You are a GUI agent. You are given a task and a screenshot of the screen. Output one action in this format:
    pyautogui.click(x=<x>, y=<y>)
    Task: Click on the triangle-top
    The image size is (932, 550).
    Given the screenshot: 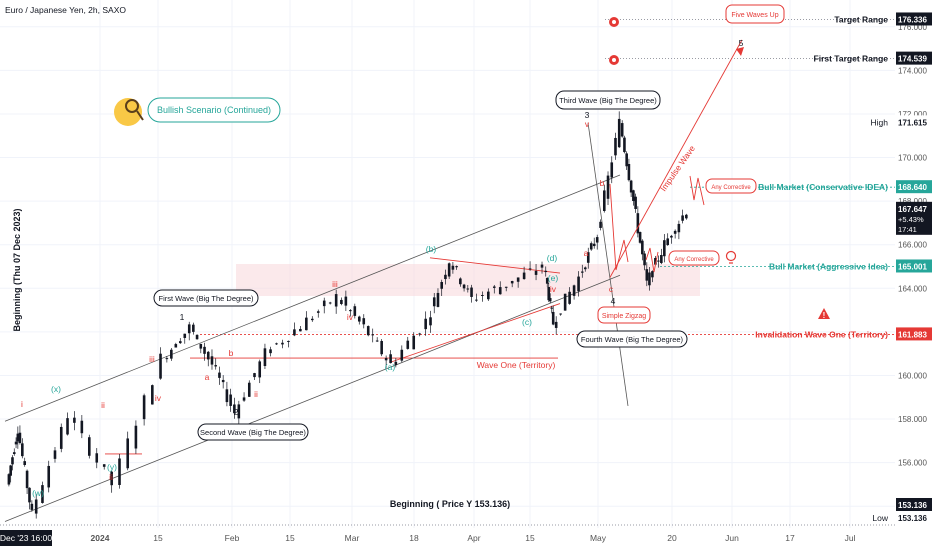 What is the action you would take?
    pyautogui.click(x=495, y=265)
    